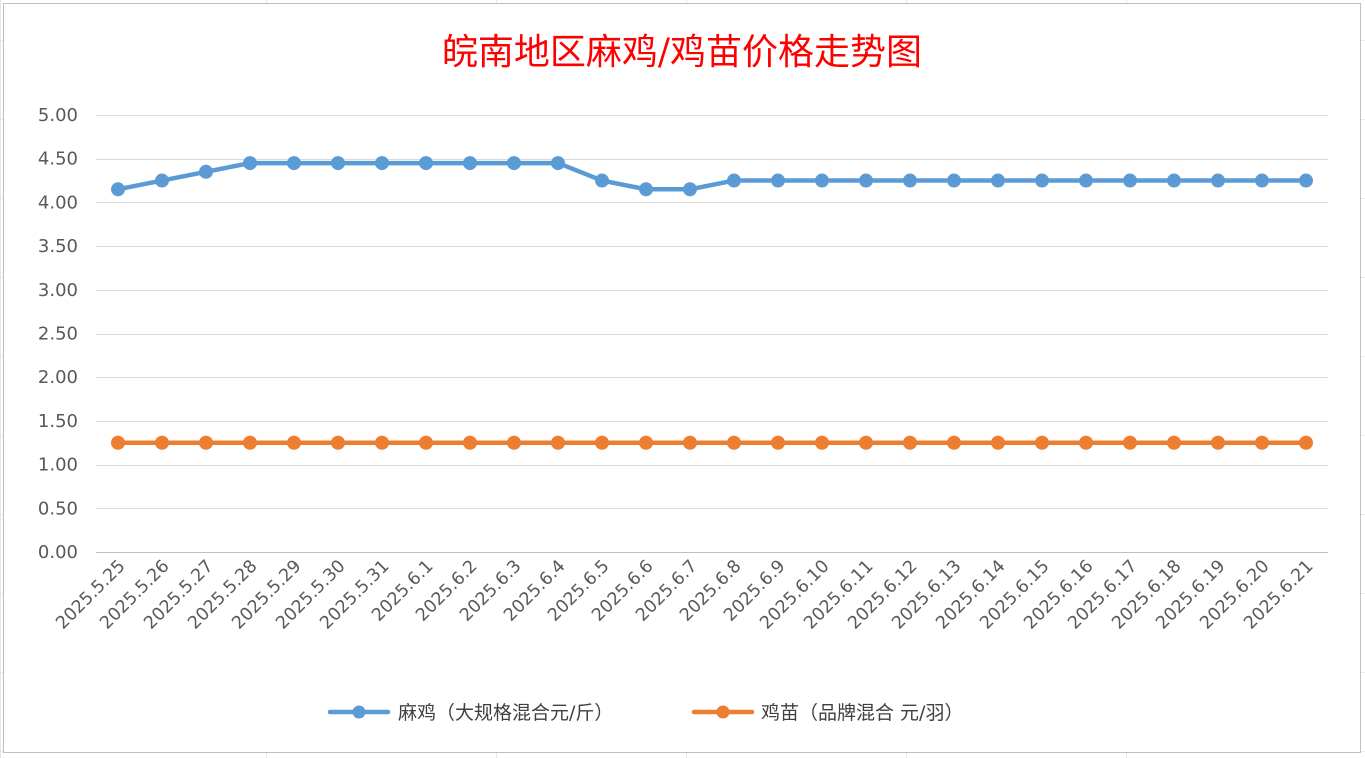 This screenshot has width=1365, height=758. Describe the element at coordinates (682, 52) in the screenshot. I see `chart-title: 皖南地区麻鸡/鸡苗价格走势图` at that location.